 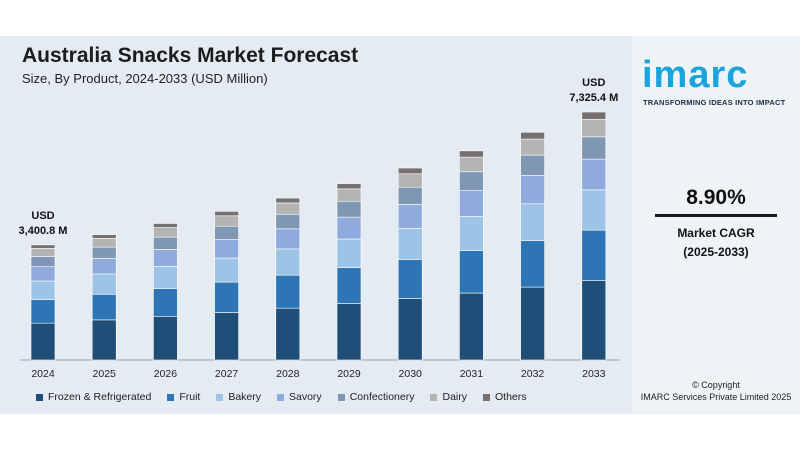 I want to click on cagr-value: 8.90%, so click(x=716, y=197).